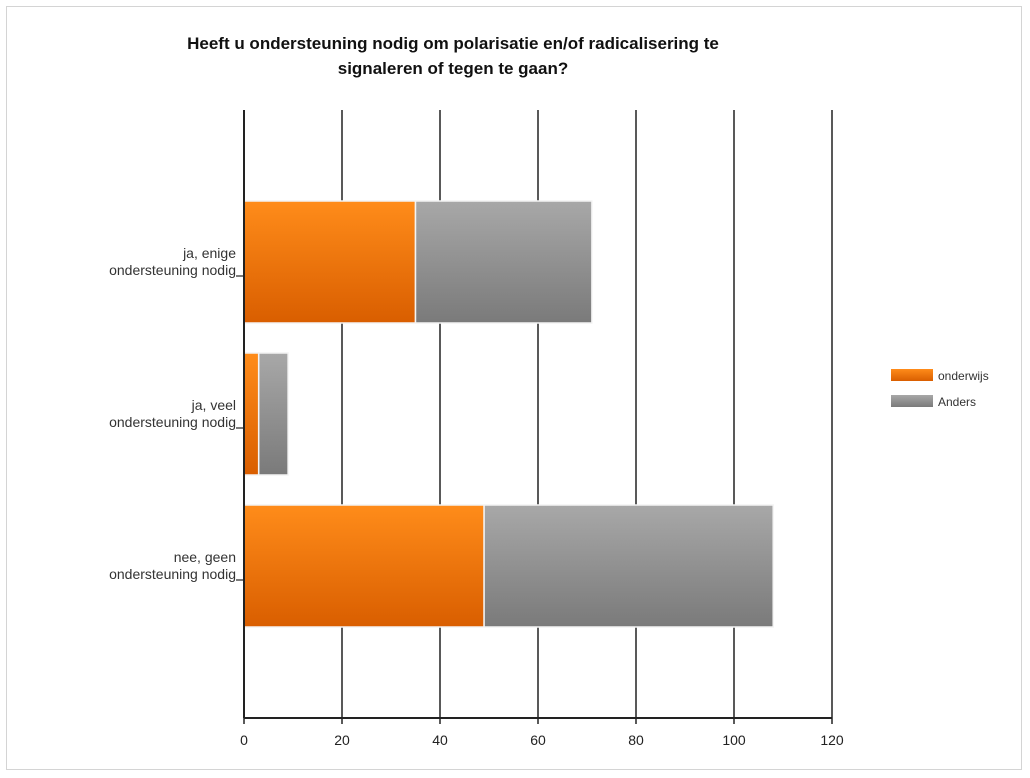  What do you see at coordinates (963, 376) in the screenshot?
I see `legend-label-onderwijs: onderwijs` at bounding box center [963, 376].